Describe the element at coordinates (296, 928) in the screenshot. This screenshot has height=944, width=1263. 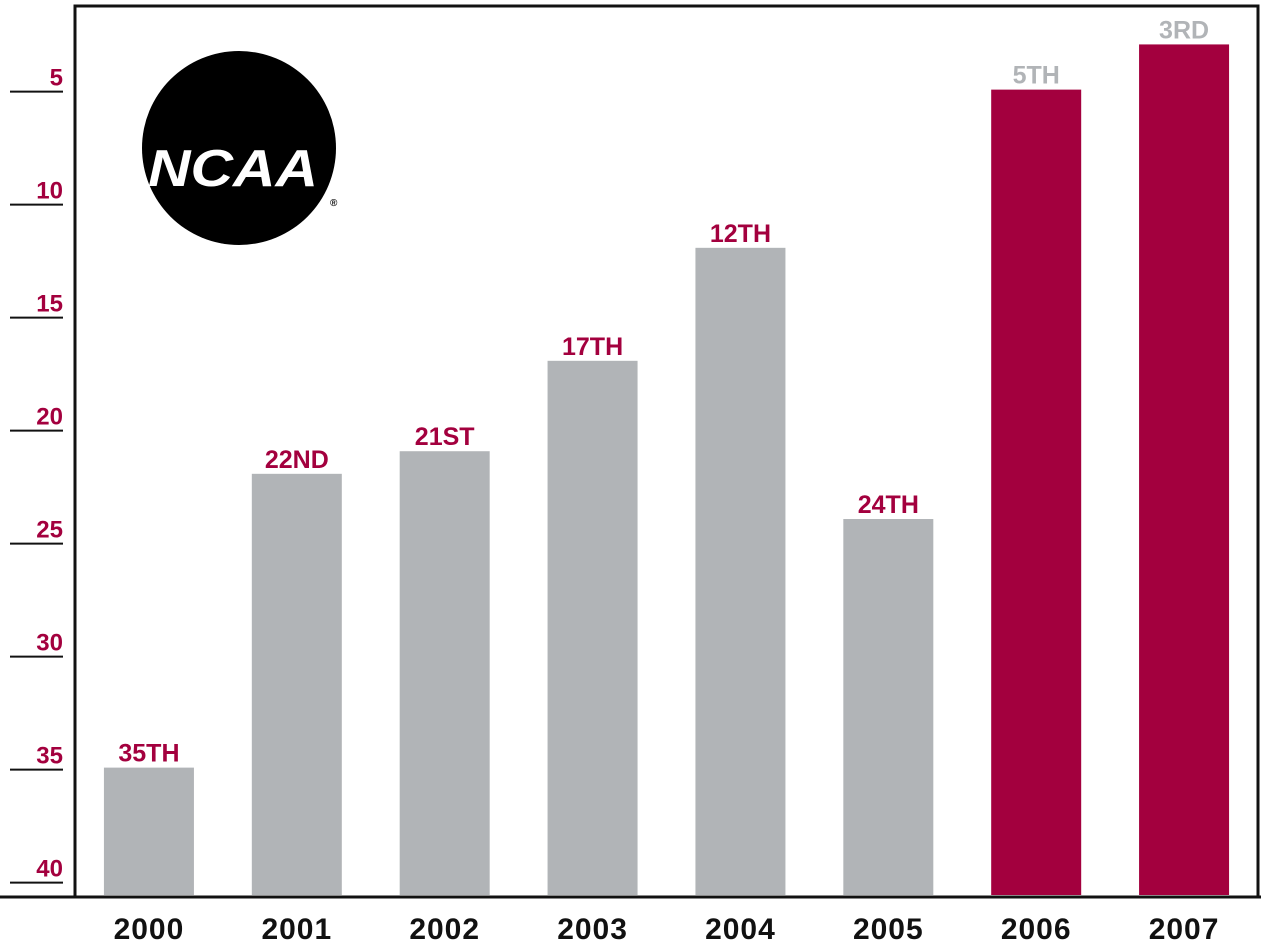
I see `x-tick-label: 2001` at that location.